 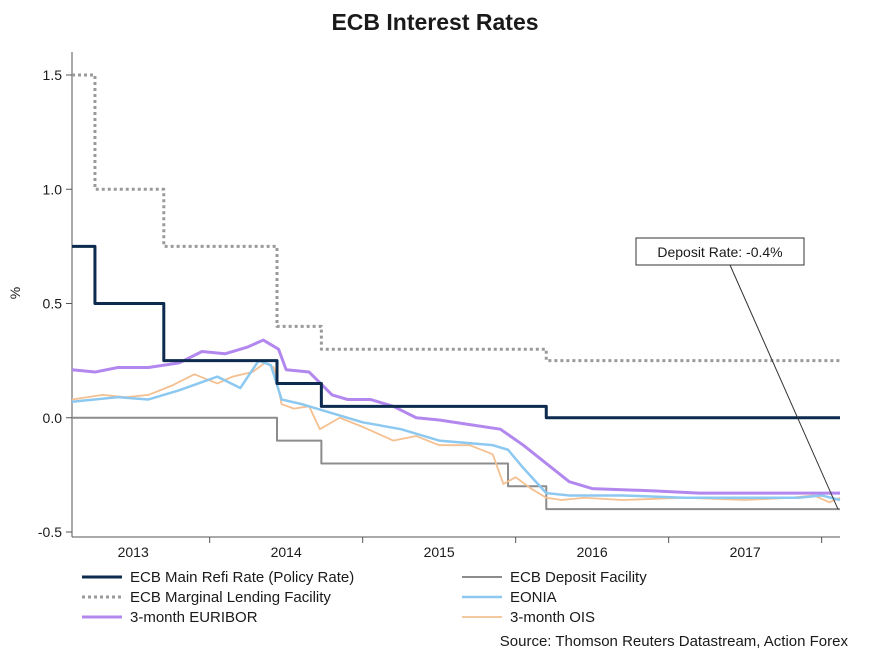 I want to click on y-tick-label: 1.0, so click(x=53, y=189).